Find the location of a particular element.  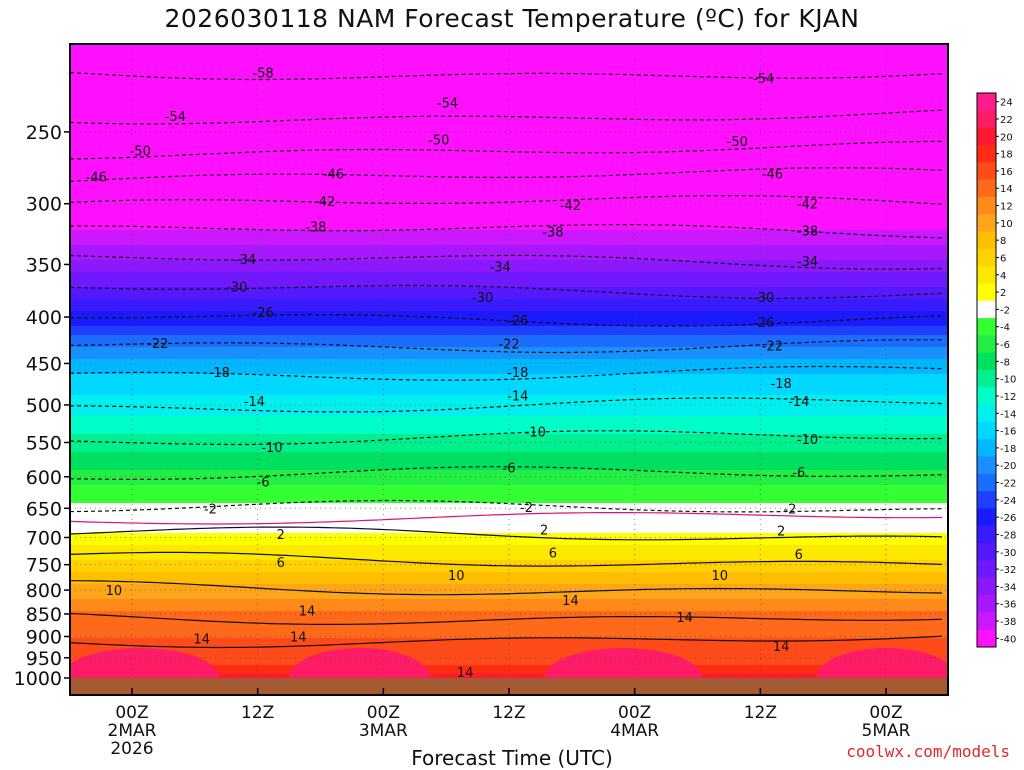

colorbar-label: -32 is located at coordinates (1008, 570).